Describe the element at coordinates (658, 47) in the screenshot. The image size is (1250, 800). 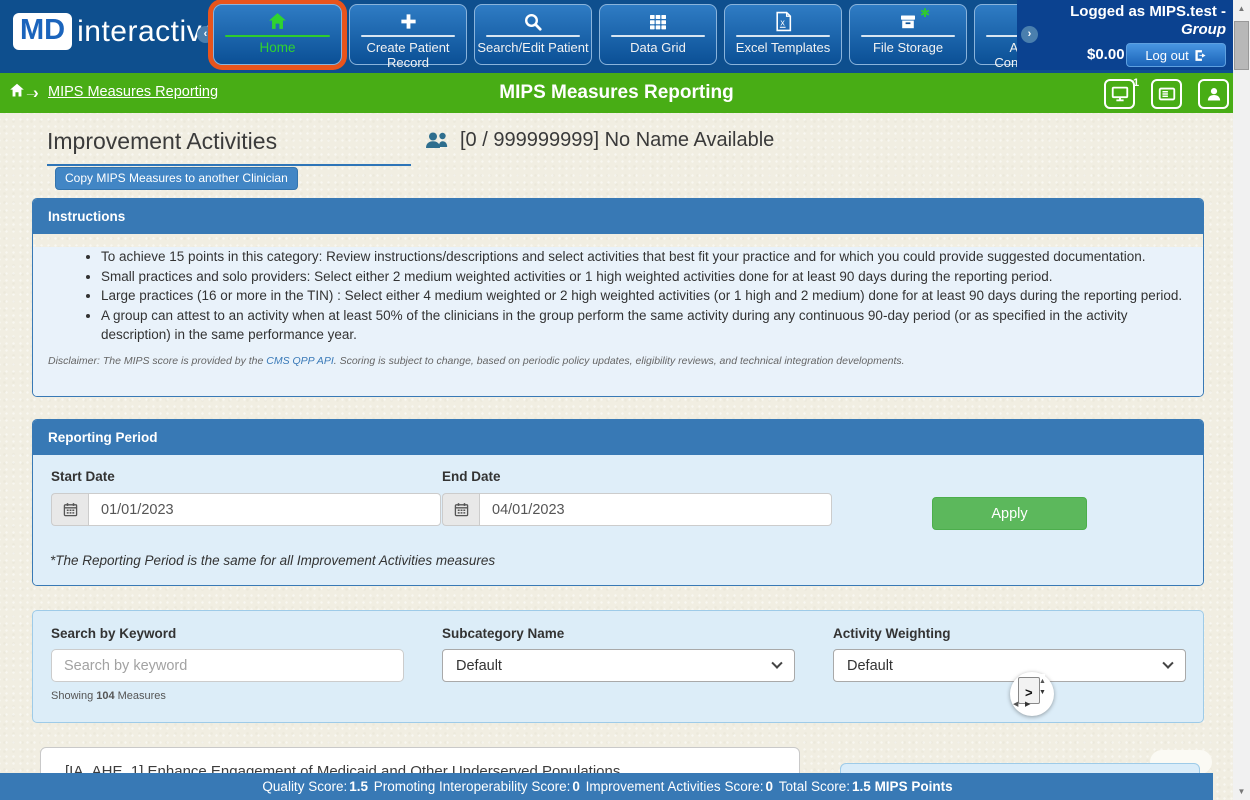
I see `nav-label-data-grid: Data Grid` at that location.